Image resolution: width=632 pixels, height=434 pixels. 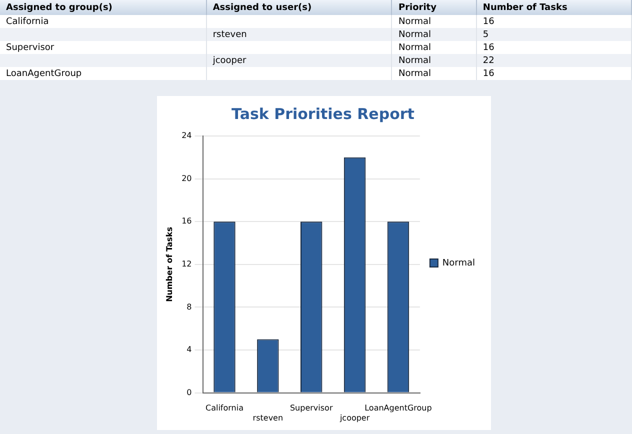 What do you see at coordinates (187, 135) in the screenshot?
I see `y-tick-label: 24` at bounding box center [187, 135].